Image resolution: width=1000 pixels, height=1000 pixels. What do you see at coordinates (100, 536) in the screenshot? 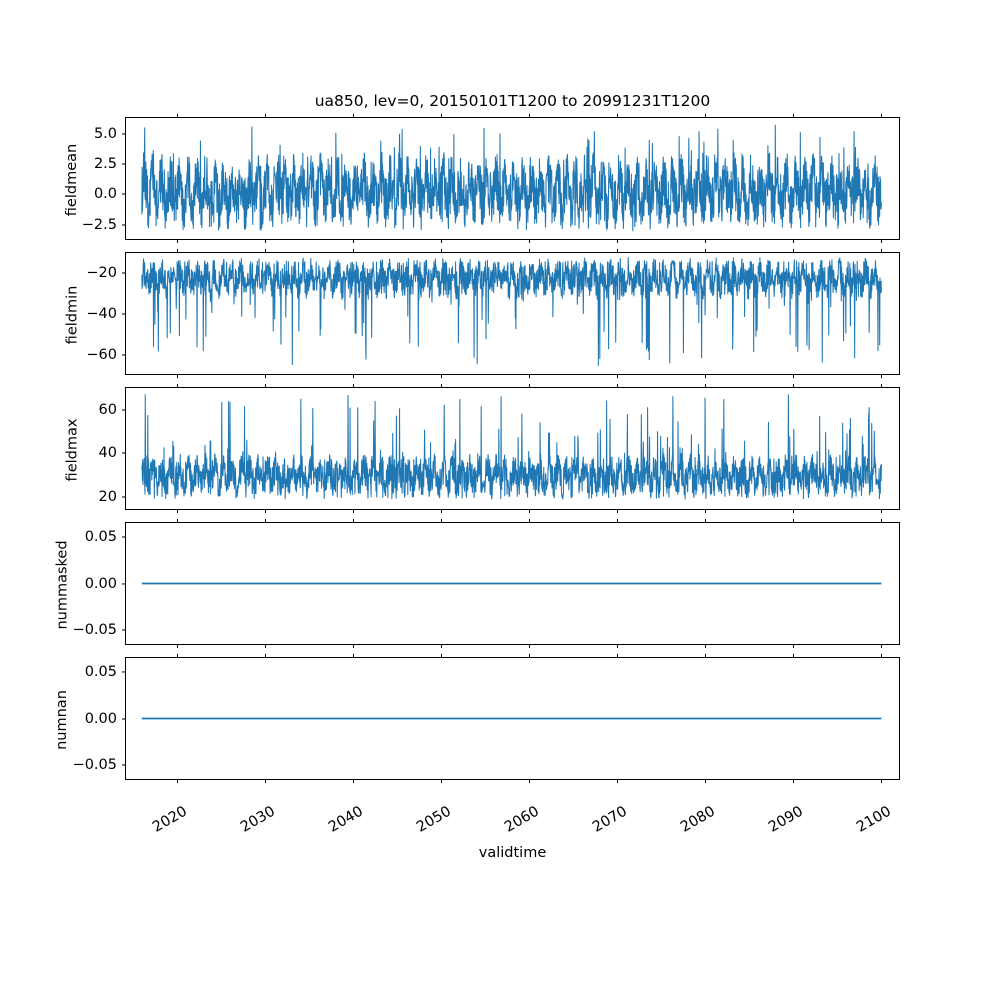
I see `y-tick-label-nummasked: 0.05` at bounding box center [100, 536].